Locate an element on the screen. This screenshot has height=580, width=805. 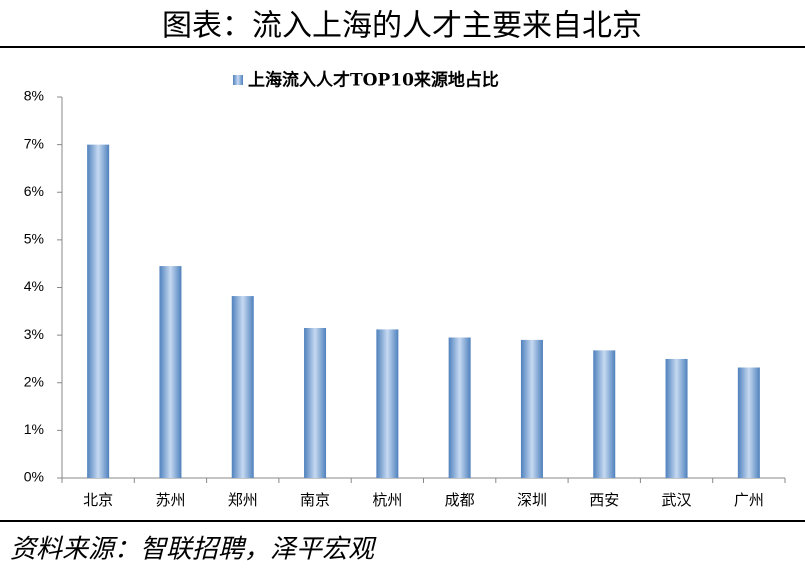
chart-title: 图表：流入上海的人才主要来自北京 is located at coordinates (402, 26).